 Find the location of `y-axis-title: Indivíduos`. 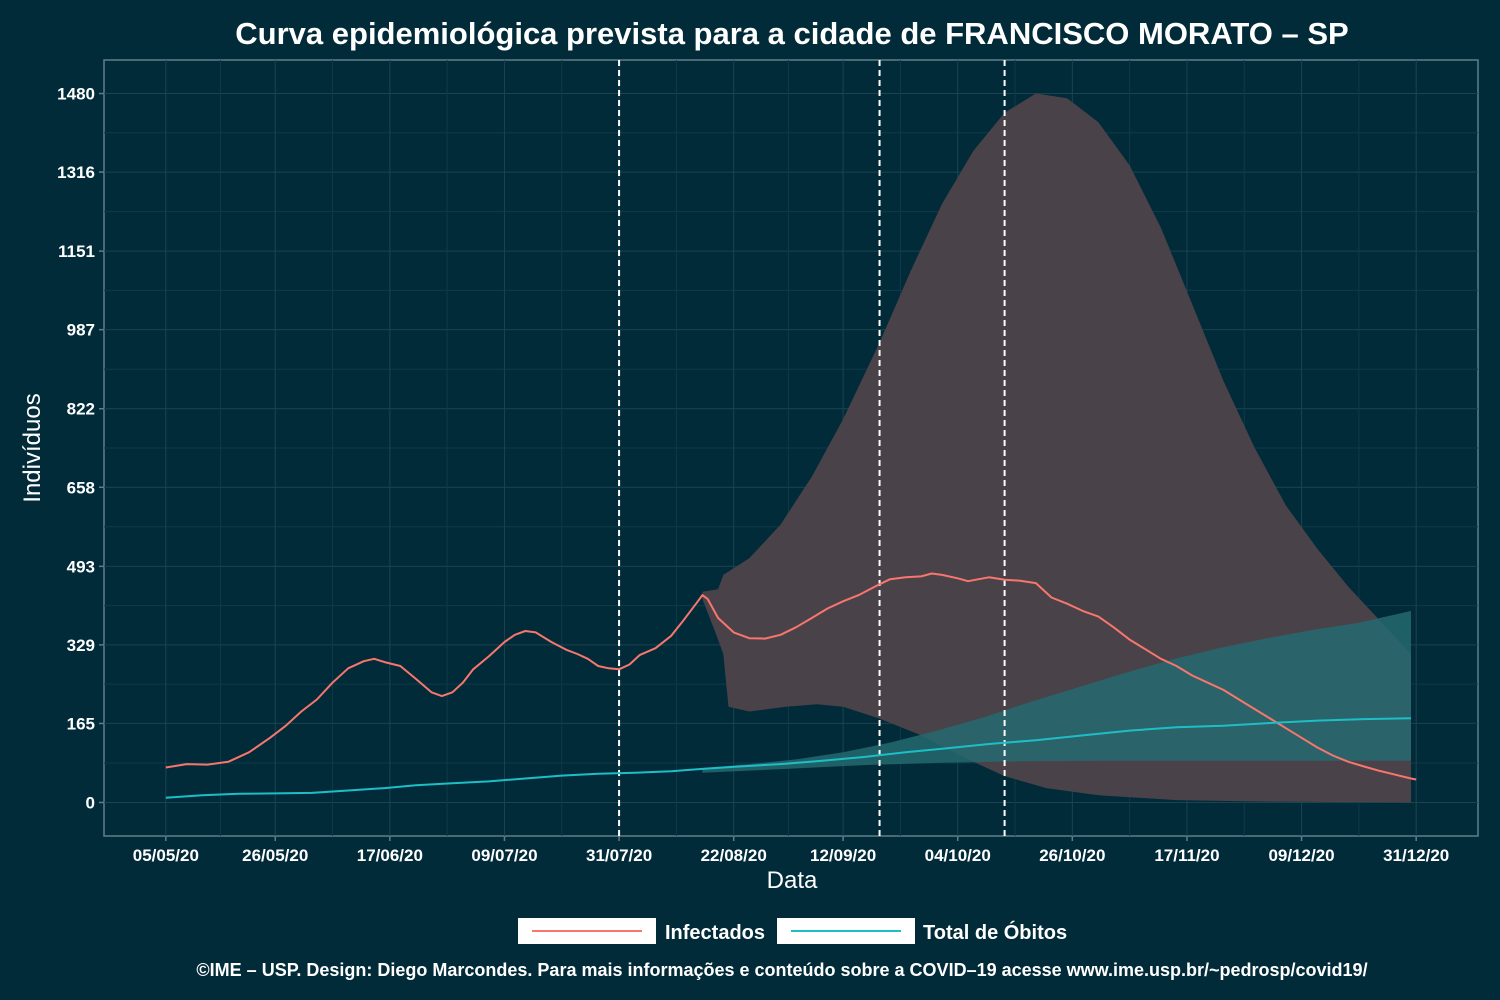

y-axis-title: Indivíduos is located at coordinates (32, 447).